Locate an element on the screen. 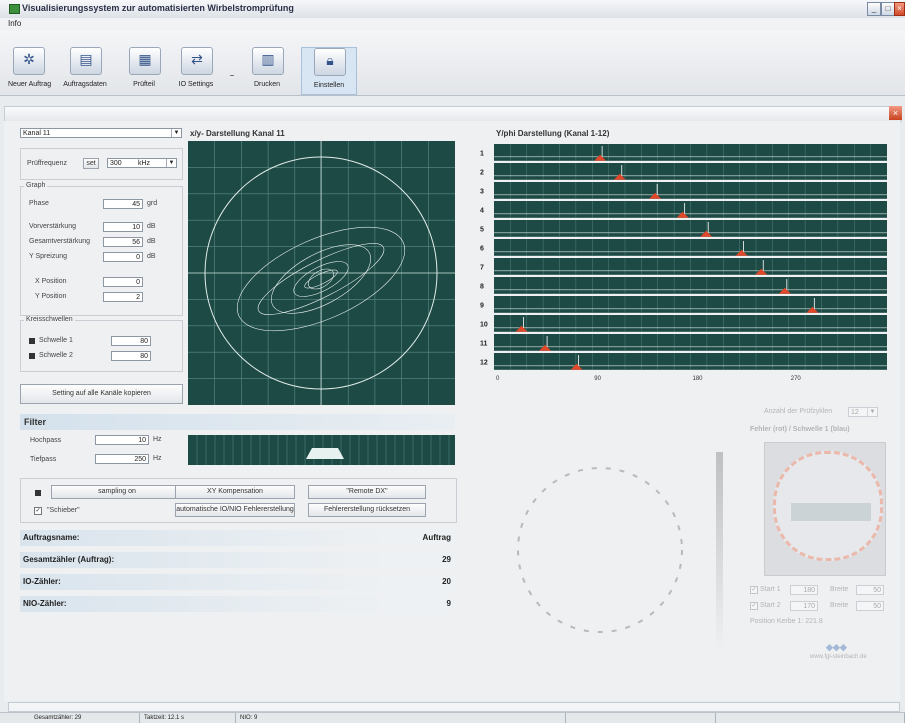 Image resolution: width=905 pixels, height=723 pixels. reset-error-button: Fehlererstellung rücksetzen is located at coordinates (367, 510).